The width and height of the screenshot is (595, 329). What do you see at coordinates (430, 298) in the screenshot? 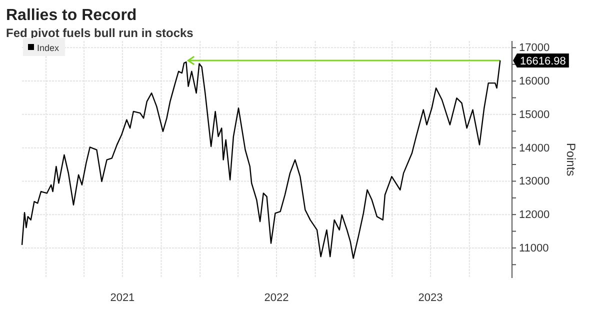
I see `x-tick-label: 2023` at bounding box center [430, 298].